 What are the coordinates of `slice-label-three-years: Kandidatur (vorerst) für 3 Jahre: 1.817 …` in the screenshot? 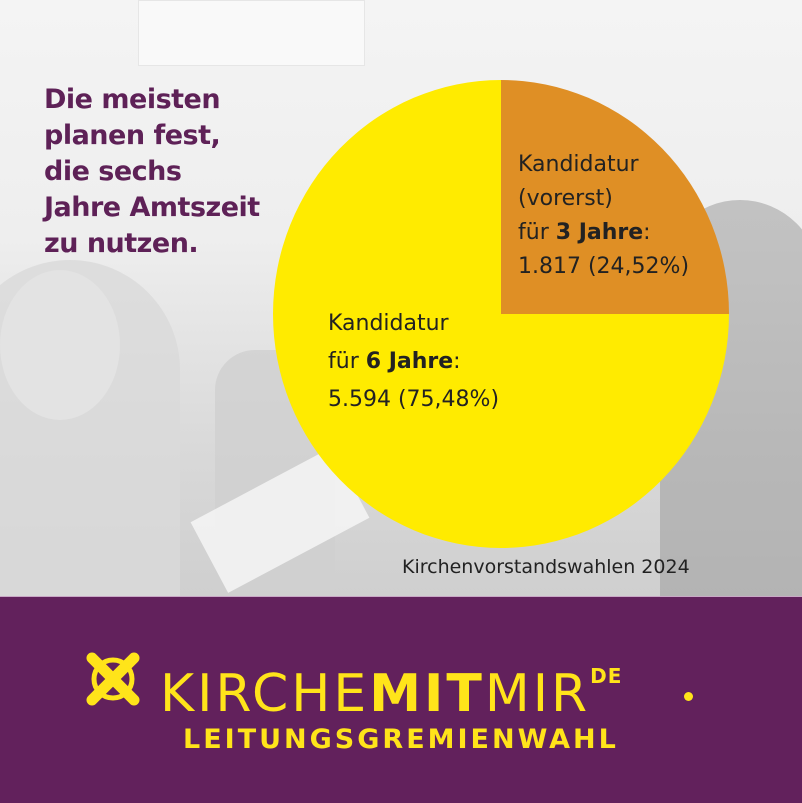 It's located at (603, 216).